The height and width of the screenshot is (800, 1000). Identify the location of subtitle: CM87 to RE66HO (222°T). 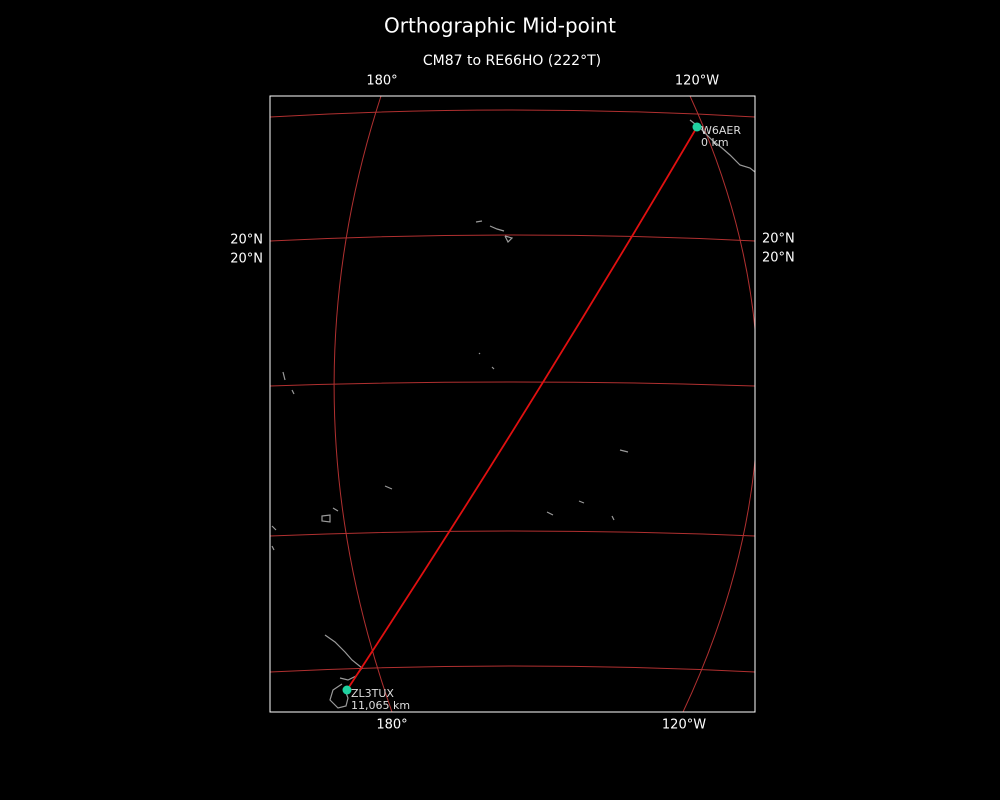
(512, 61).